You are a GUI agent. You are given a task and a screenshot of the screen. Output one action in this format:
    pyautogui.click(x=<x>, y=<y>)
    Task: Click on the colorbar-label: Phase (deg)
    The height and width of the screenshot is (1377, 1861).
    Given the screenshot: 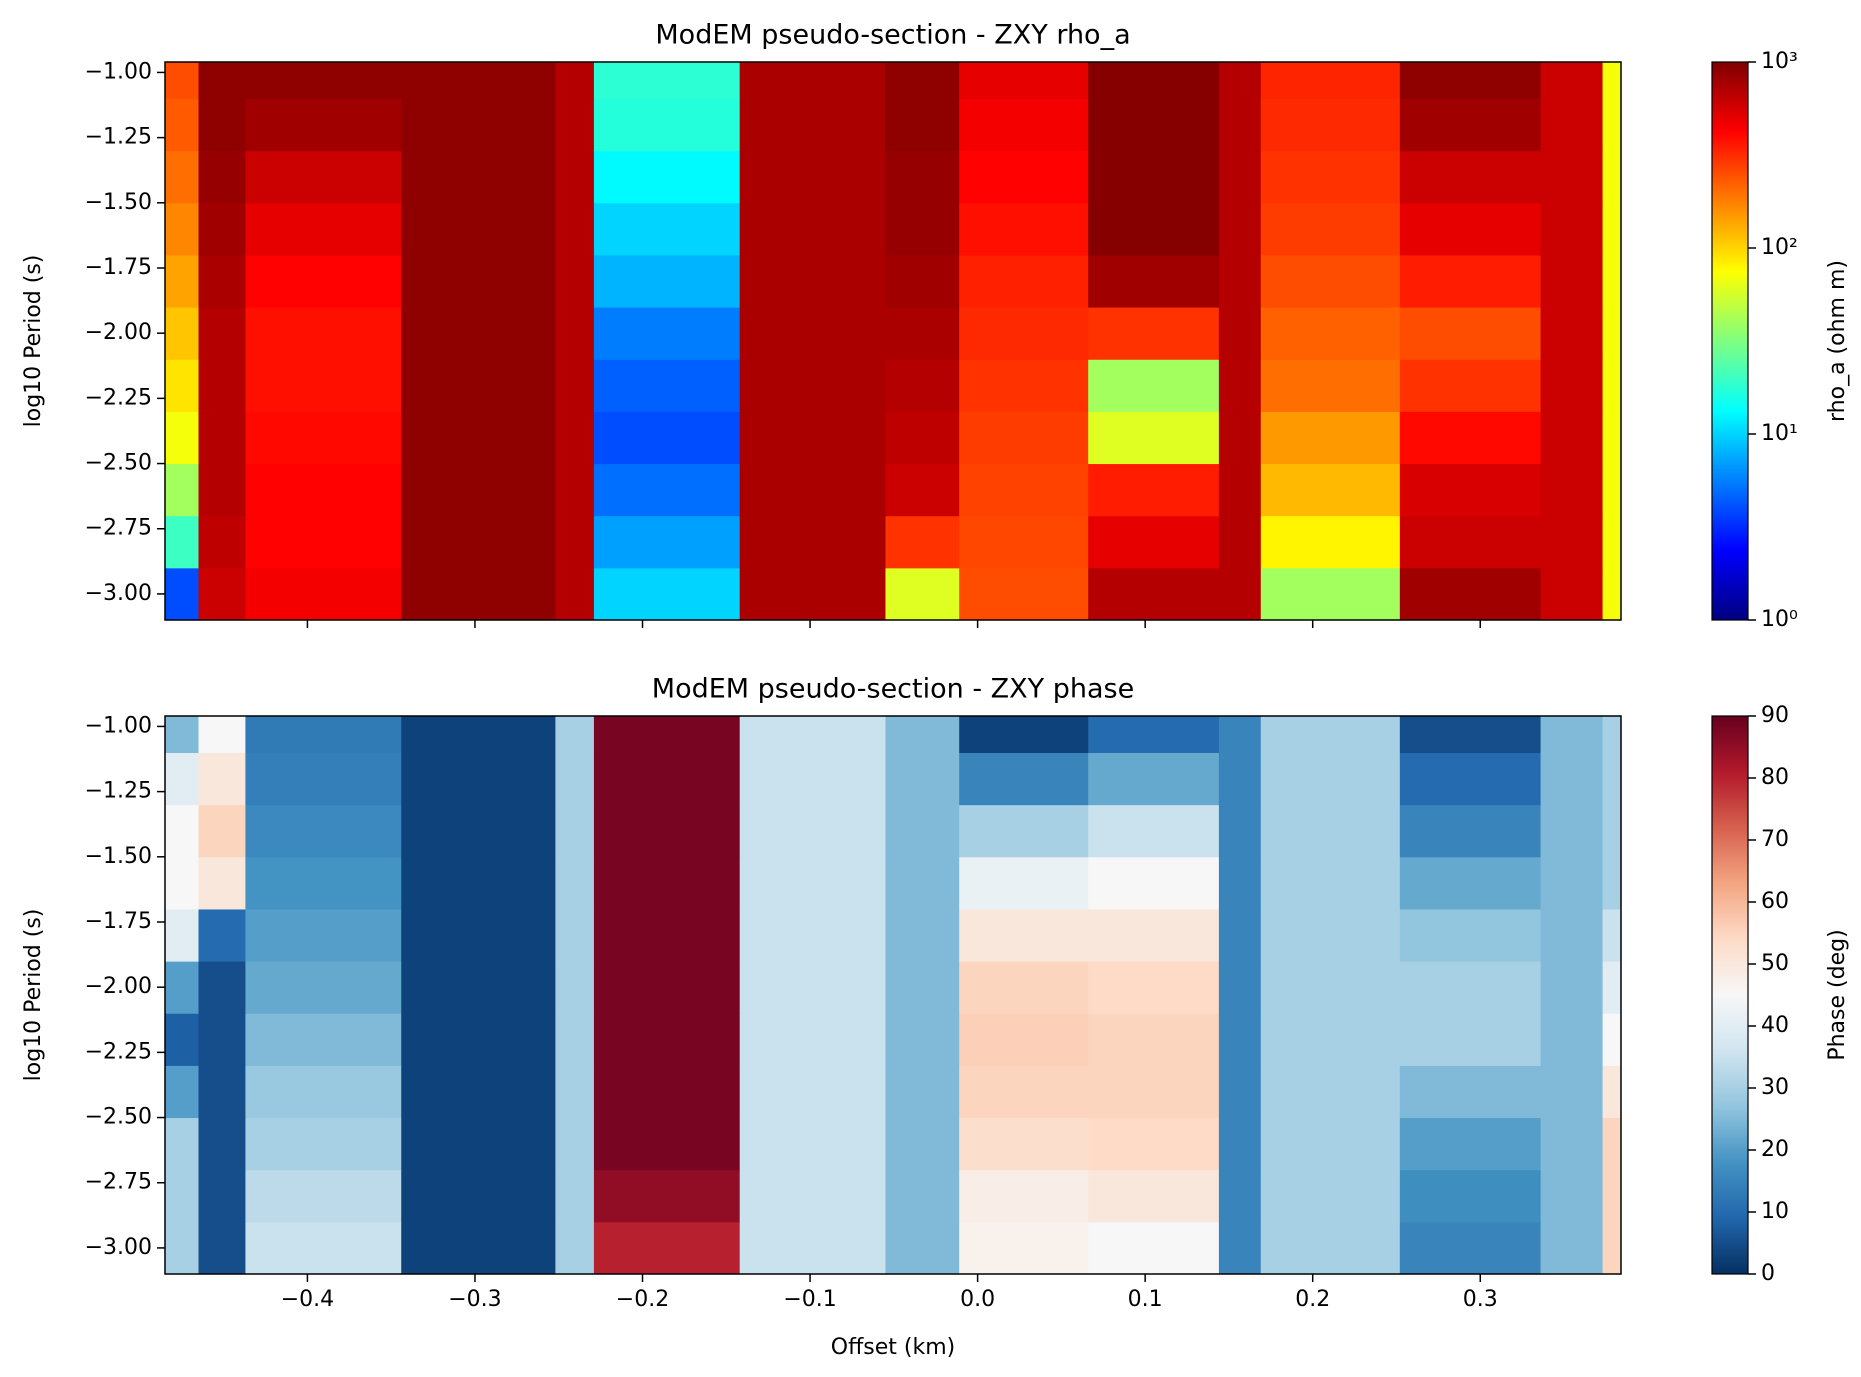 What is the action you would take?
    pyautogui.click(x=1837, y=994)
    